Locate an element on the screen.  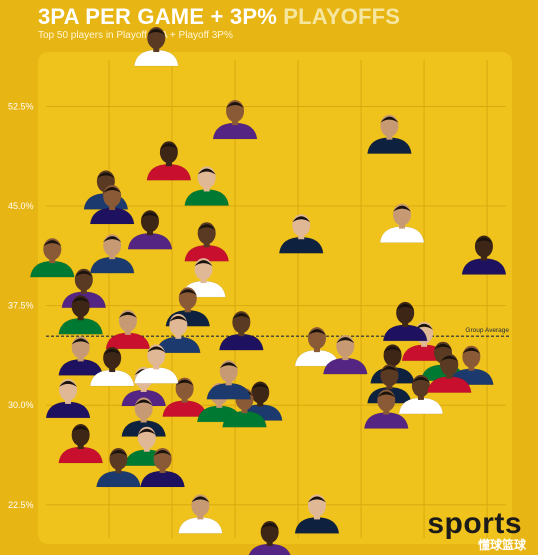
y-tick-label: 45.0% is located at coordinates (21, 206).